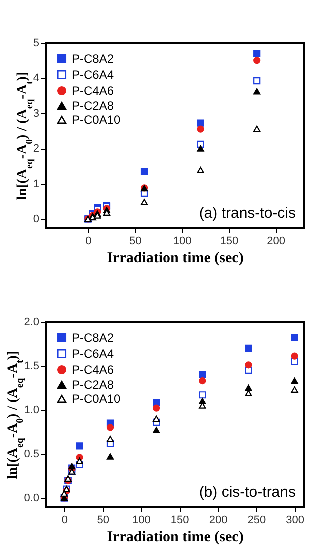 This screenshot has width=323, height=551. I want to click on y-tick-label: 1.5, so click(32, 366).